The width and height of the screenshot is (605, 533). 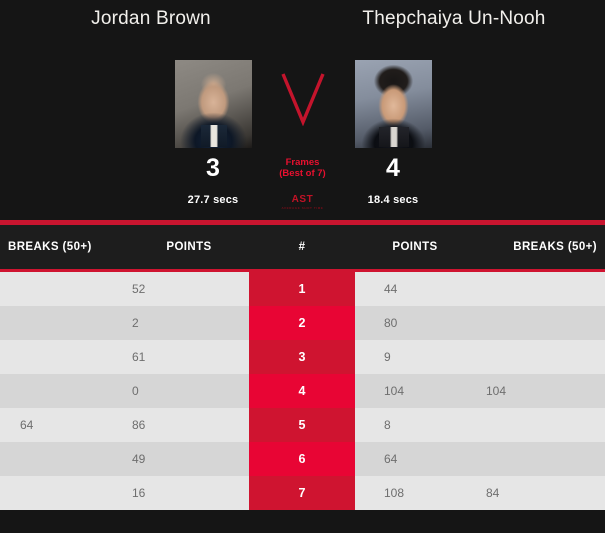 What do you see at coordinates (391, 459) in the screenshot?
I see `cell-points-right: 64` at bounding box center [391, 459].